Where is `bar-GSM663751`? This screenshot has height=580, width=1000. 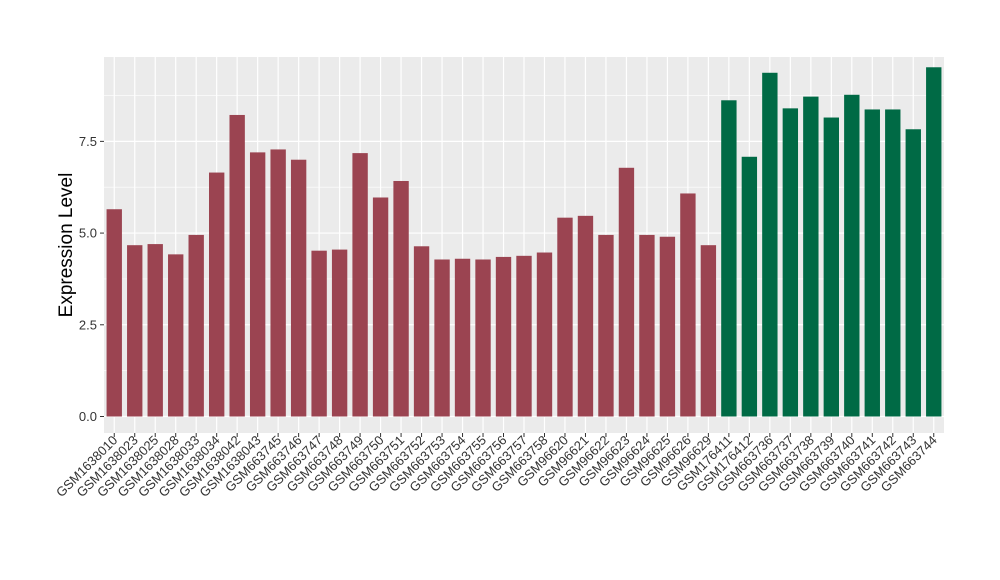 bar-GSM663751 is located at coordinates (401, 298).